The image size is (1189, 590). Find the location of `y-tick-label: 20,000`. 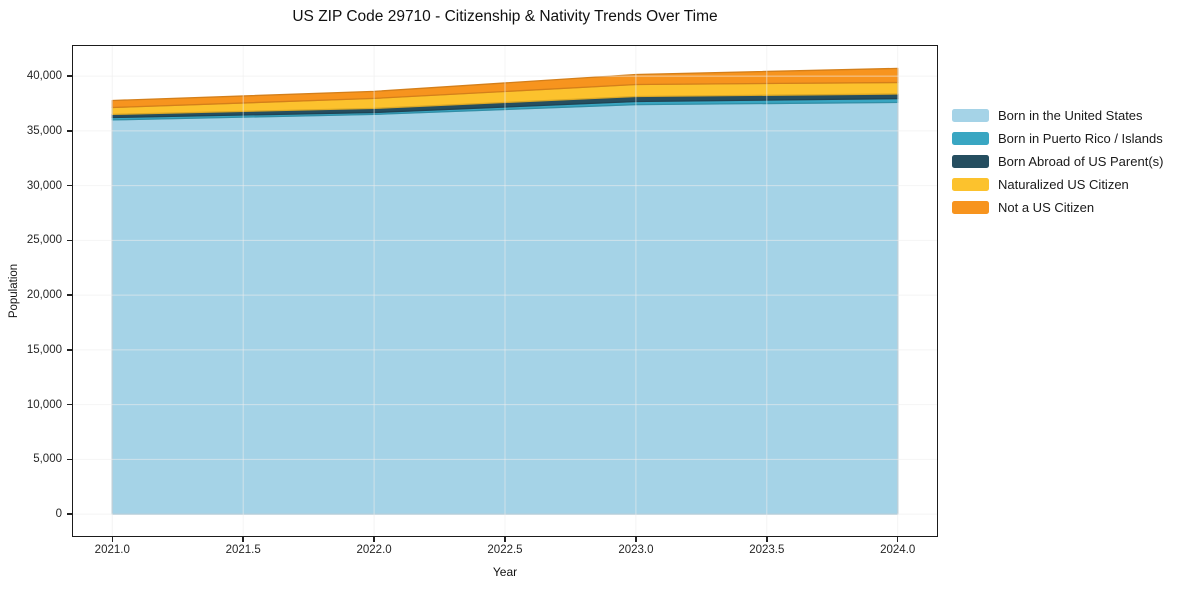

y-tick-label: 20,000 is located at coordinates (44, 295).